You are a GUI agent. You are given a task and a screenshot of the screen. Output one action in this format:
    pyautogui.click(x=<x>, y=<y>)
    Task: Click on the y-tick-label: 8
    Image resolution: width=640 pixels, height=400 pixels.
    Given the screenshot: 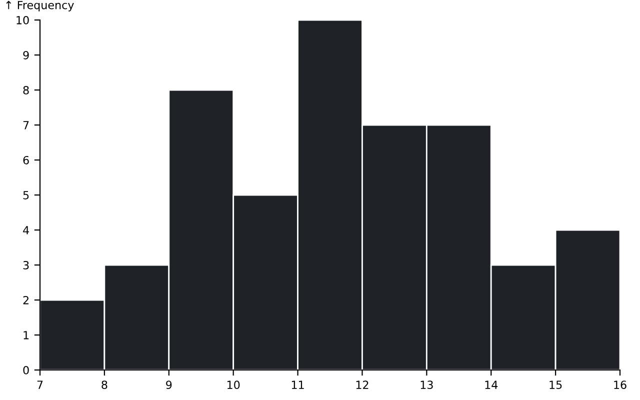 What is the action you would take?
    pyautogui.click(x=26, y=90)
    